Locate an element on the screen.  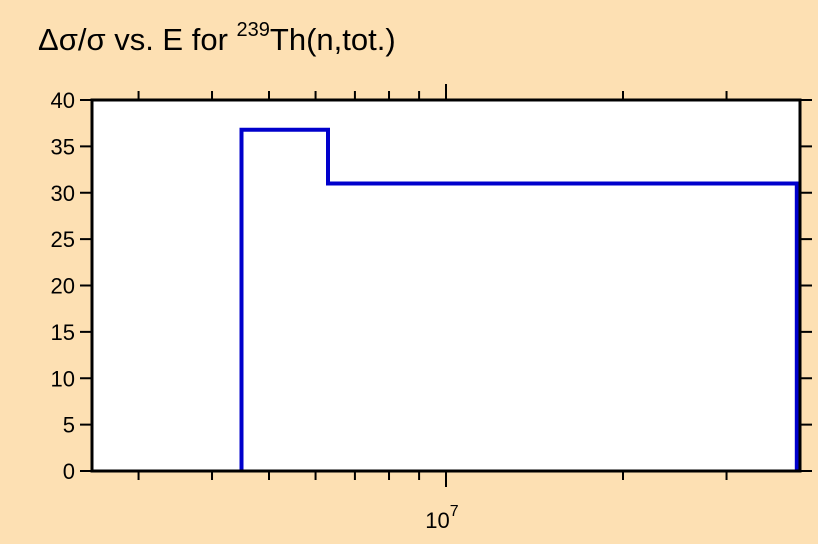
x-tick-label: 107 is located at coordinates (441, 518).